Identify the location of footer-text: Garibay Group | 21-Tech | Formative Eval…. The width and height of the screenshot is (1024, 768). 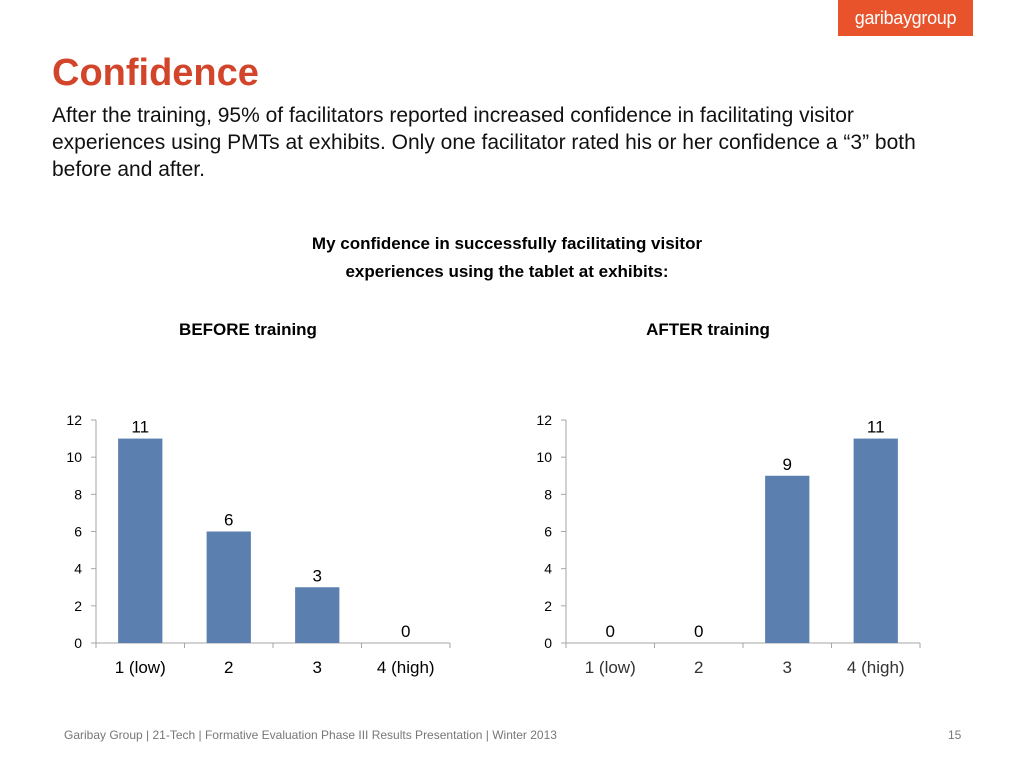
(310, 735).